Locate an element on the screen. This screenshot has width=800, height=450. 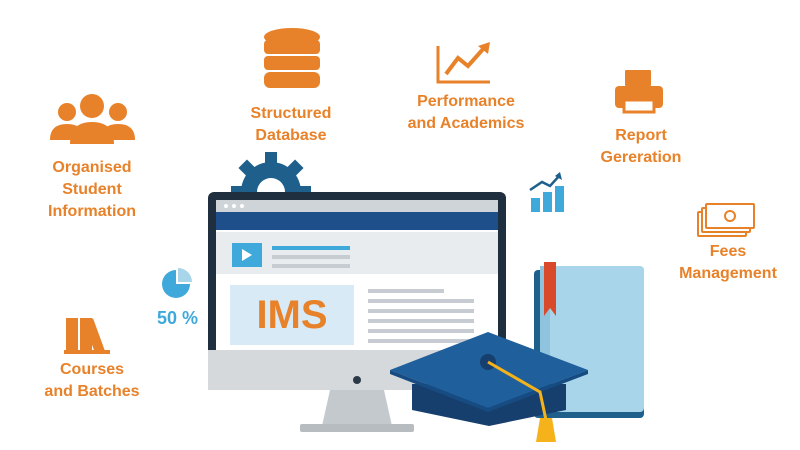
pie-chart-icon is located at coordinates (177, 283).